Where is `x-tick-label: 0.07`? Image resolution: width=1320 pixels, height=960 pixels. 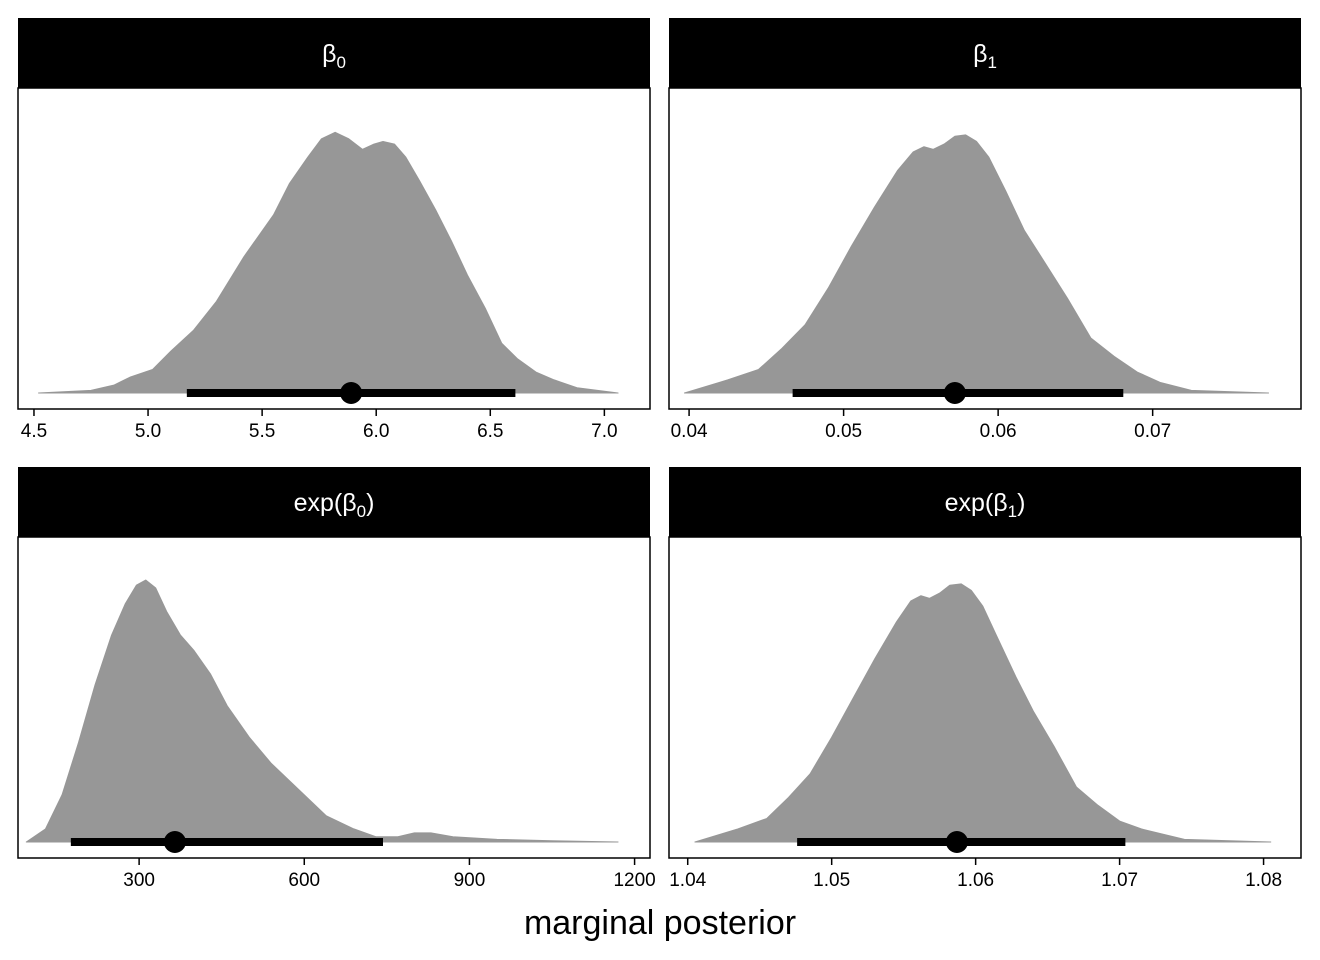
x-tick-label: 0.07 is located at coordinates (1152, 431).